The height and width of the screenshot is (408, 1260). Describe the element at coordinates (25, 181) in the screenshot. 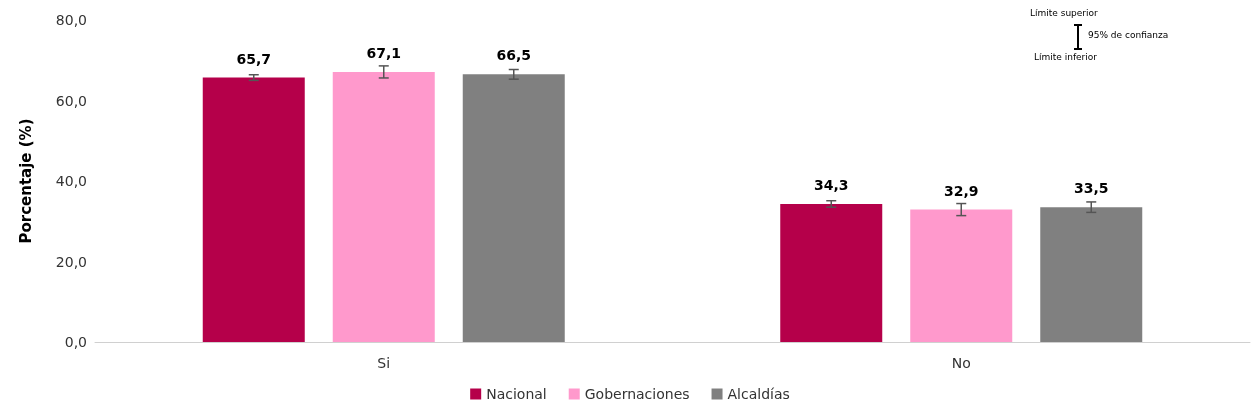

I see `y-axis-title: Porcentaje (%)` at that location.